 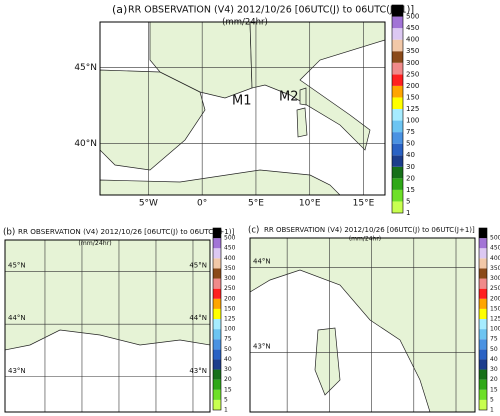 What do you see at coordinates (230, 298) in the screenshot?
I see `colorbar-label: 200` at bounding box center [230, 298].